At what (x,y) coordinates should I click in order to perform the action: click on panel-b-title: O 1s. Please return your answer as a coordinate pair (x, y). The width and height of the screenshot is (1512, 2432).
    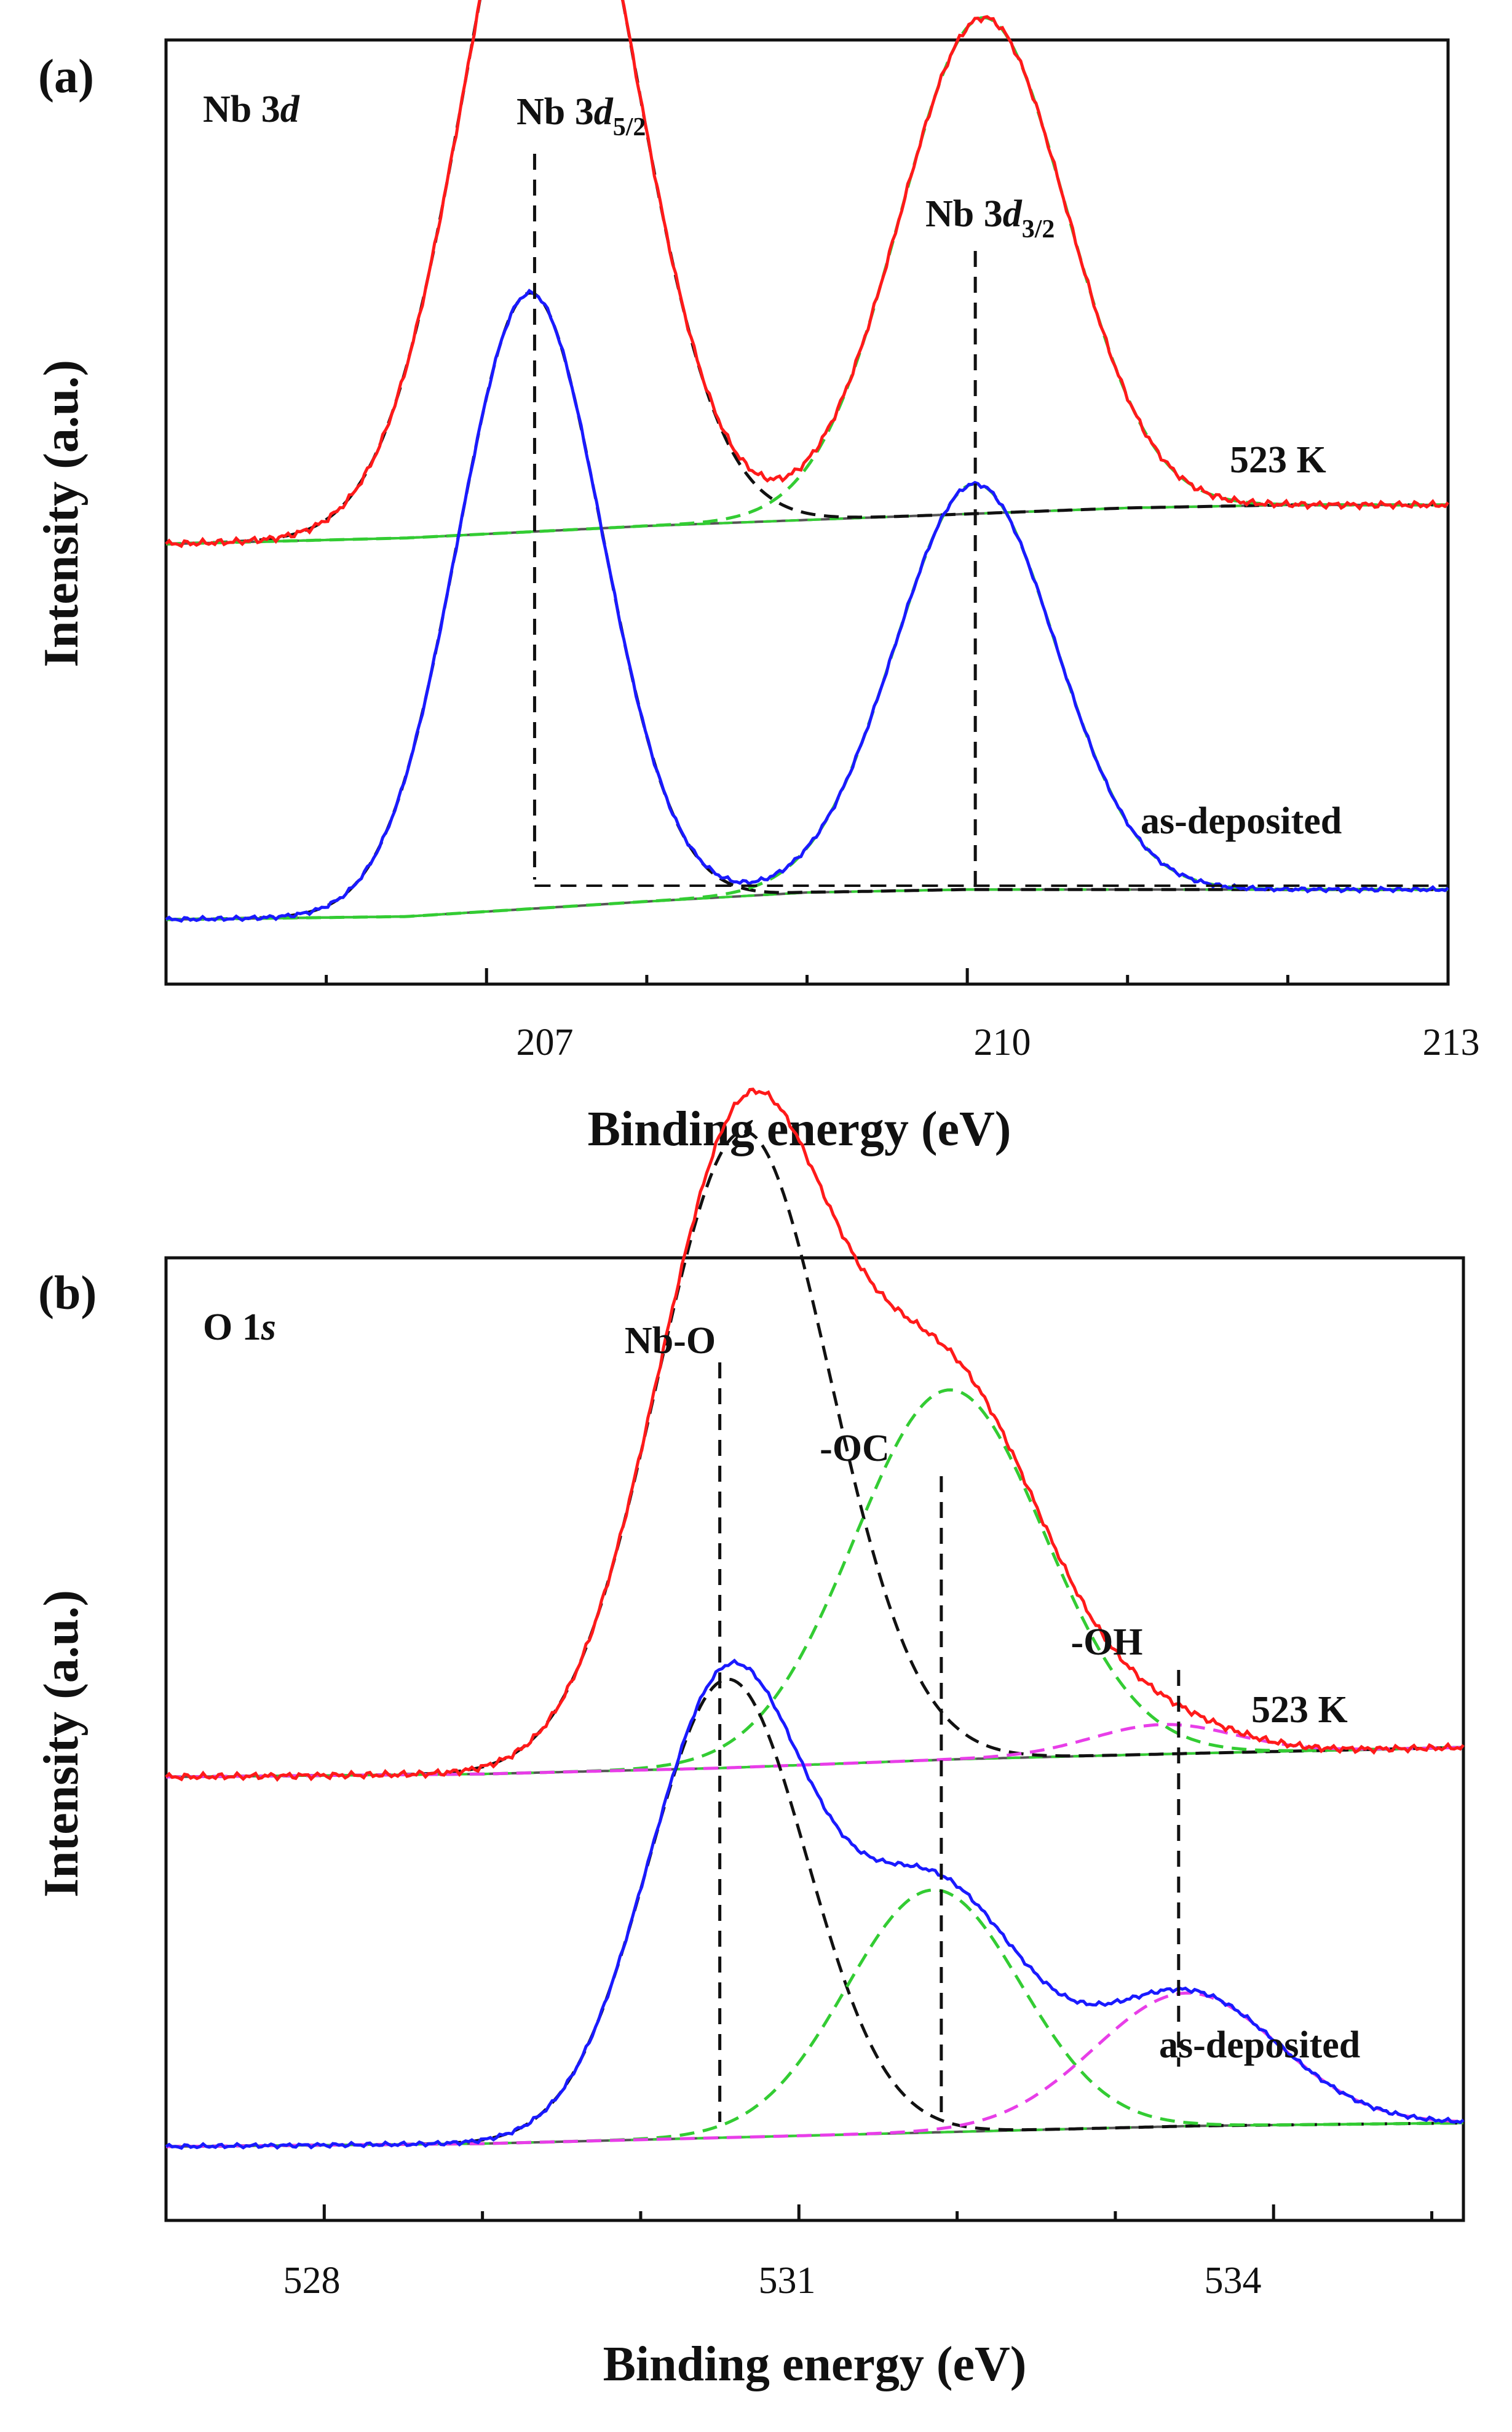
    Looking at the image, I should click on (240, 1327).